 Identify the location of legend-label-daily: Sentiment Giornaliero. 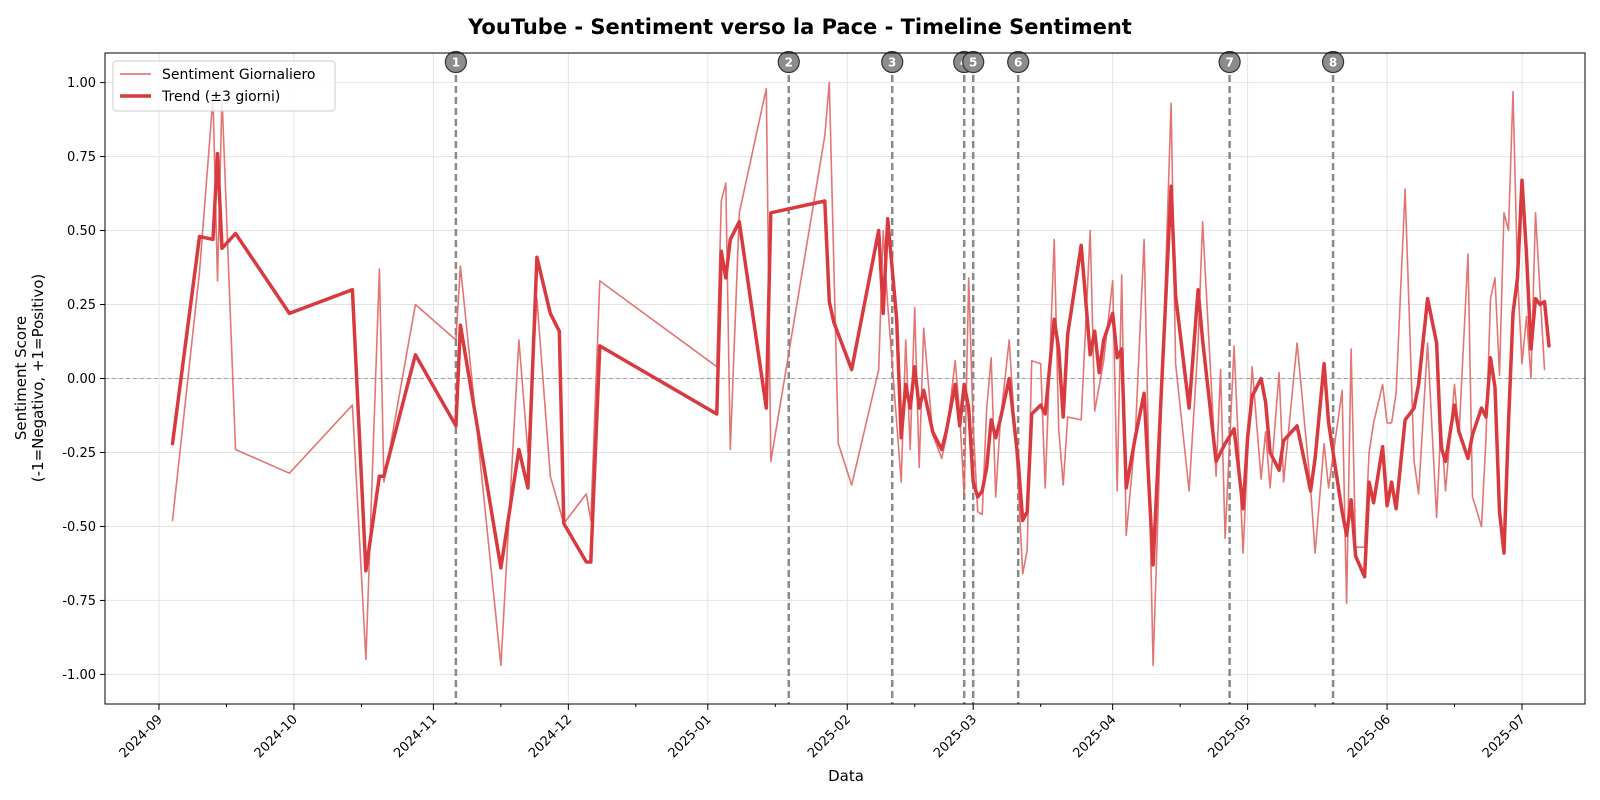
(239, 75).